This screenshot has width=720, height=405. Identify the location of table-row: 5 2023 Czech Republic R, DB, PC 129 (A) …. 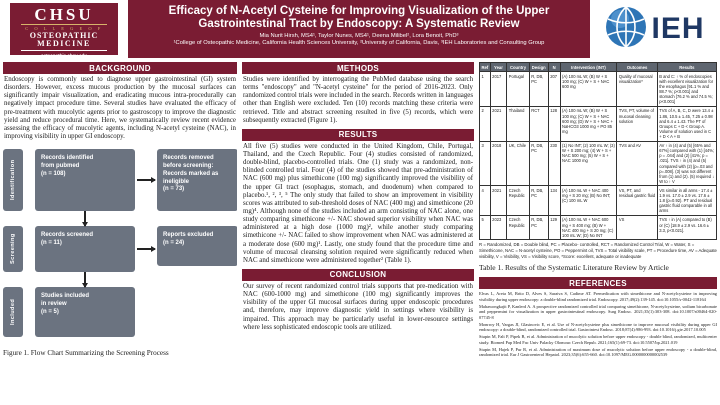
(598, 227).